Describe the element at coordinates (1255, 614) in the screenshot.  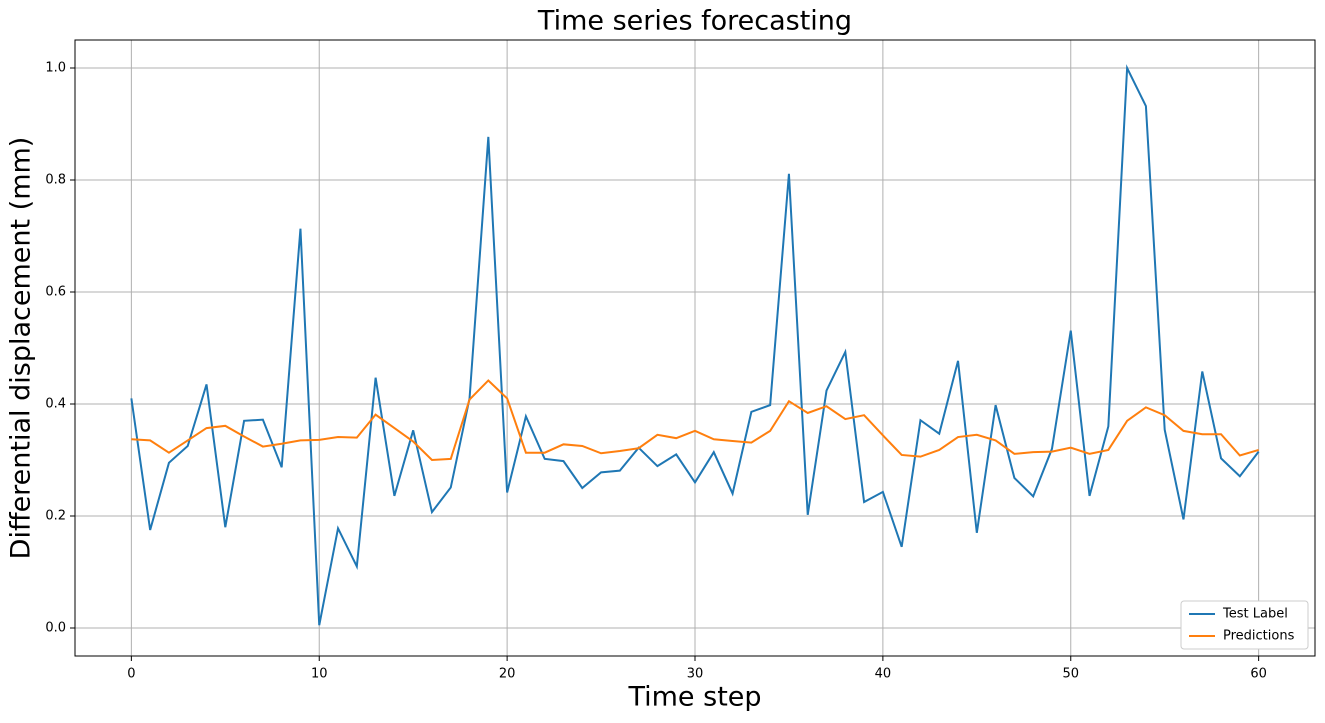
I see `legend-label: Test Label` at that location.